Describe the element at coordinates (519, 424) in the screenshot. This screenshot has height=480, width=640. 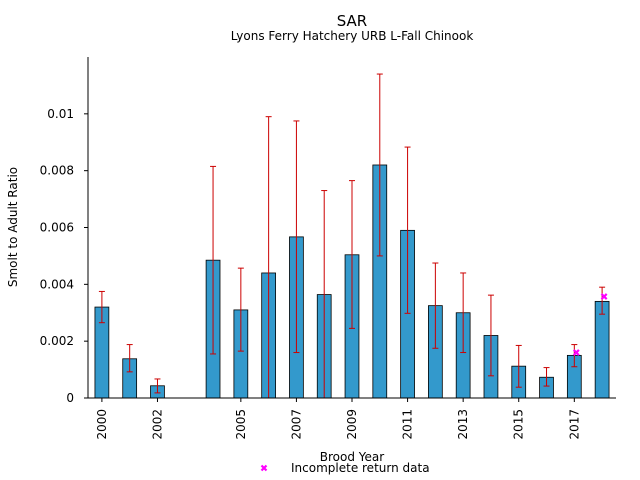
I see `x-tick-label: 2015` at that location.